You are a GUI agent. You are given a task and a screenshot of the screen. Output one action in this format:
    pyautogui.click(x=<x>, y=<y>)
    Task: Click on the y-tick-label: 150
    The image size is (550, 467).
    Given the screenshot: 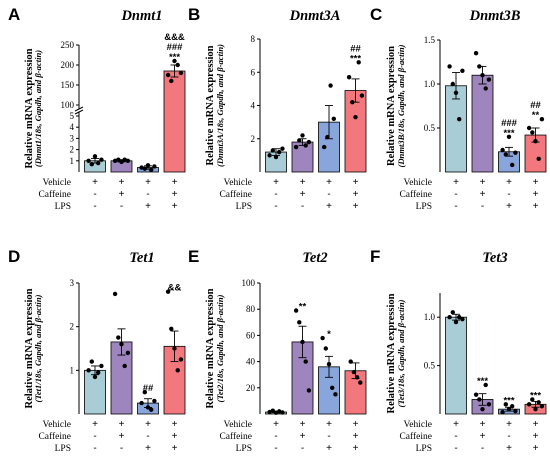 What is the action you would take?
    pyautogui.click(x=68, y=85)
    